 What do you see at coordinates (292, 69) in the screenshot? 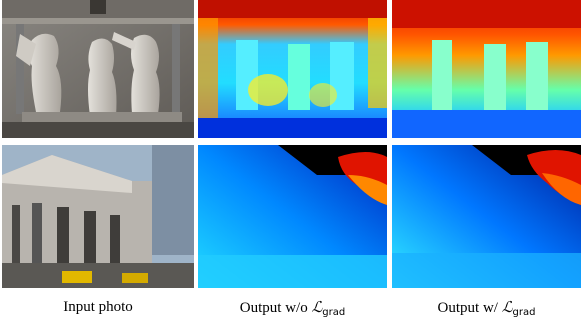
I see `depth-output-without-grad-statues` at bounding box center [292, 69].